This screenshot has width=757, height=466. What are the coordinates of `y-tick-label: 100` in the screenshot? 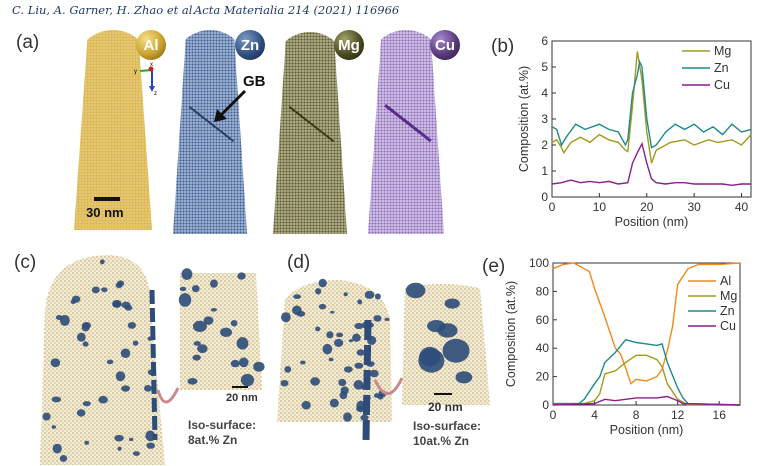 It's located at (539, 263).